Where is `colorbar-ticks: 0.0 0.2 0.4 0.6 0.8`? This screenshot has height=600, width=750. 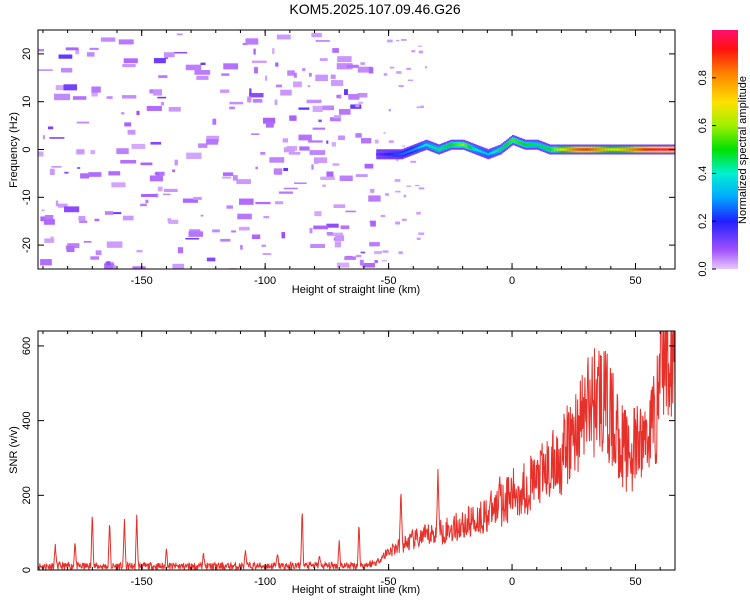
colorbar-ticks: 0.0 0.2 0.4 0.6 0.8 is located at coordinates (706, 173).